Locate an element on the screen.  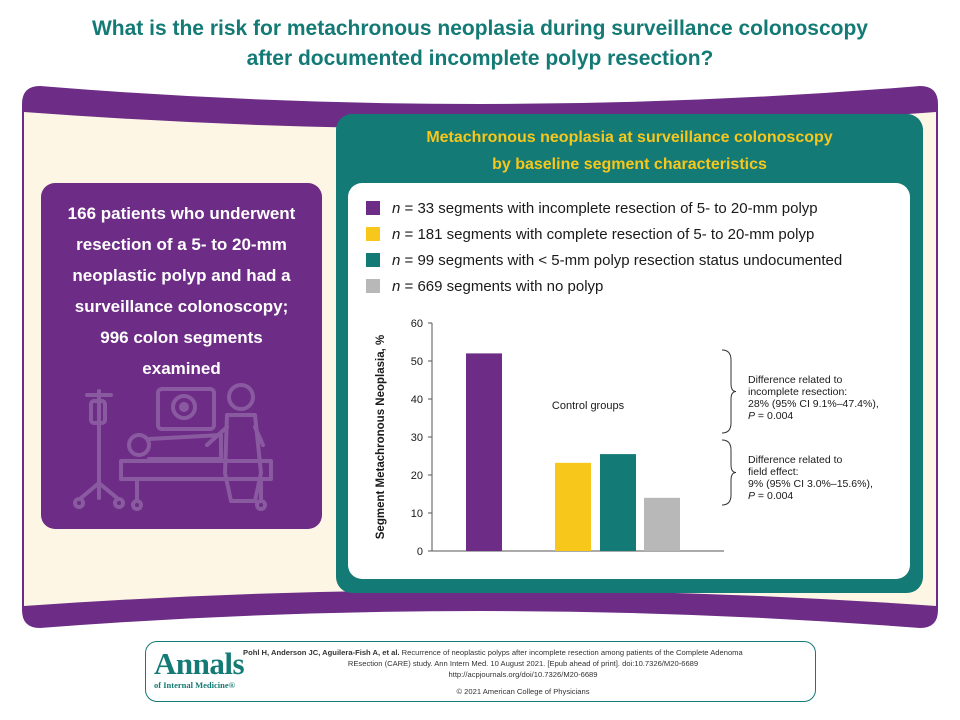
incomplete-resection-annotation-line: Difference related to is located at coordinates (795, 380).